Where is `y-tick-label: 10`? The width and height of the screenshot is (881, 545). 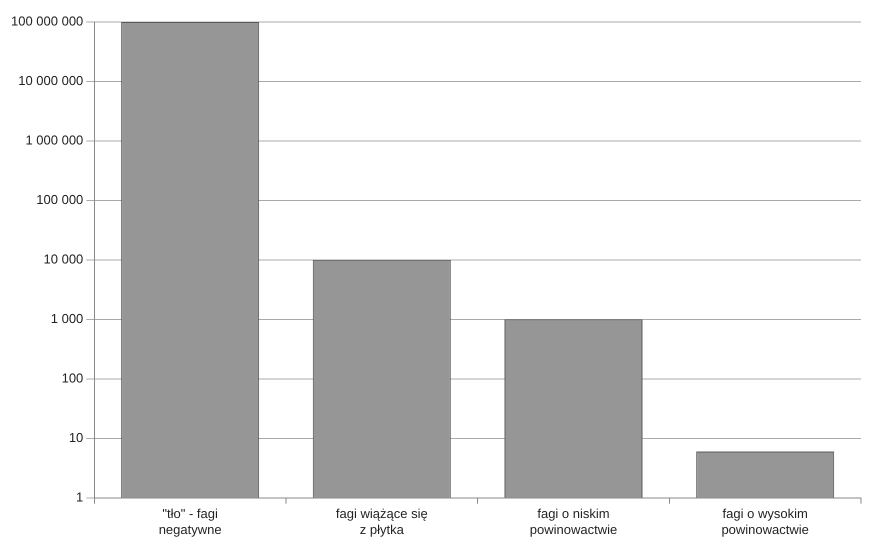
y-tick-label: 10 is located at coordinates (76, 437).